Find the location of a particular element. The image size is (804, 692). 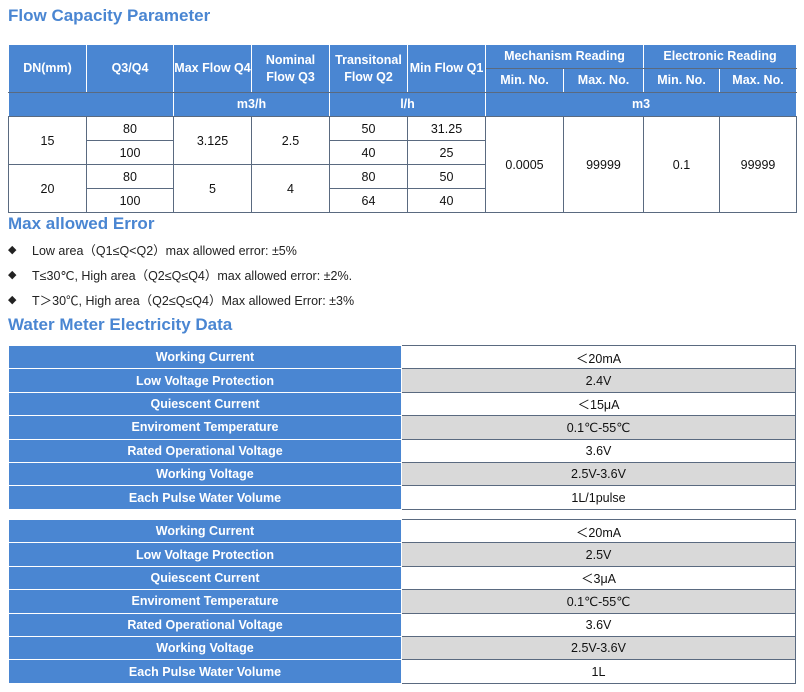

flow-capacity-title: Flow Capacity Parameter is located at coordinates (109, 15).